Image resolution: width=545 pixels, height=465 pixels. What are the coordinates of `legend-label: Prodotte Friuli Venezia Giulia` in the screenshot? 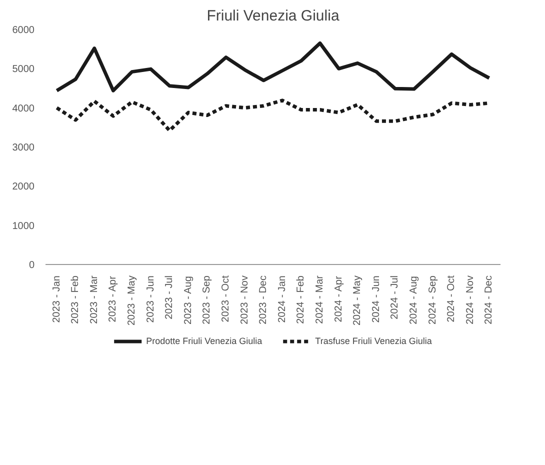 It's located at (204, 341).